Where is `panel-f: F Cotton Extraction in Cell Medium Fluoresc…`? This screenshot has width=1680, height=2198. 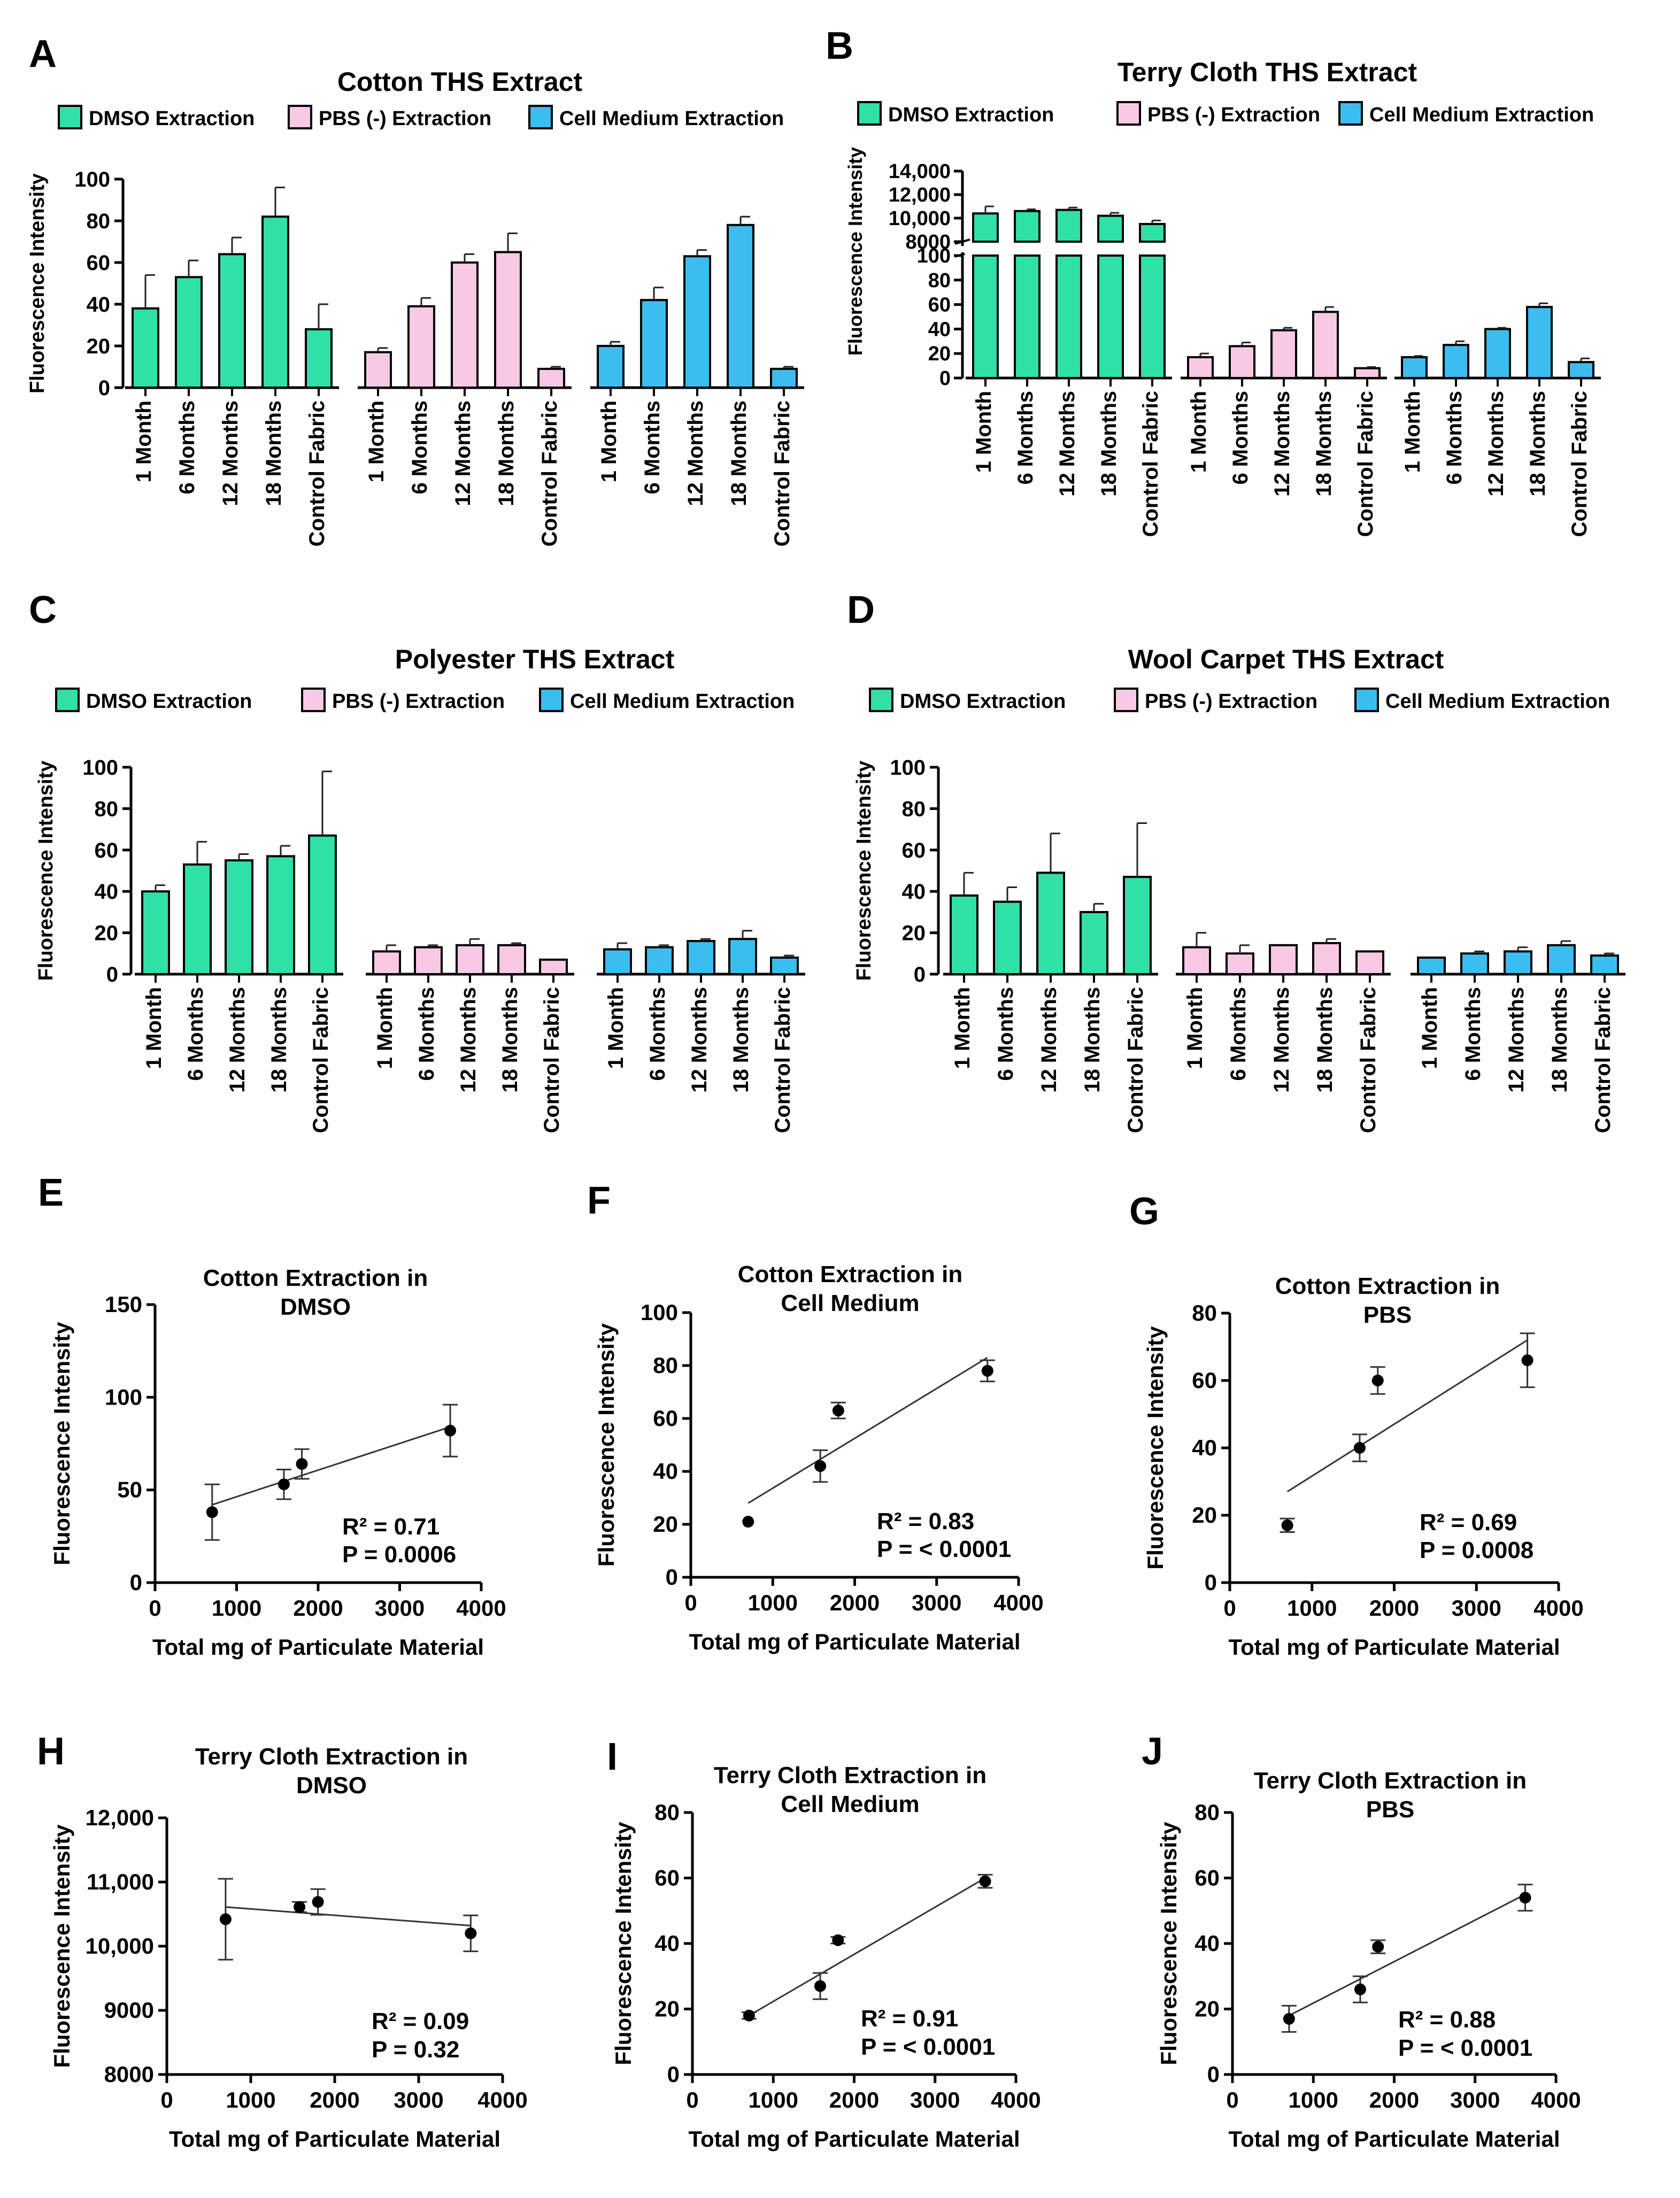 panel-f: F Cotton Extraction in Cell Medium Fluoresc… is located at coordinates (815, 1416).